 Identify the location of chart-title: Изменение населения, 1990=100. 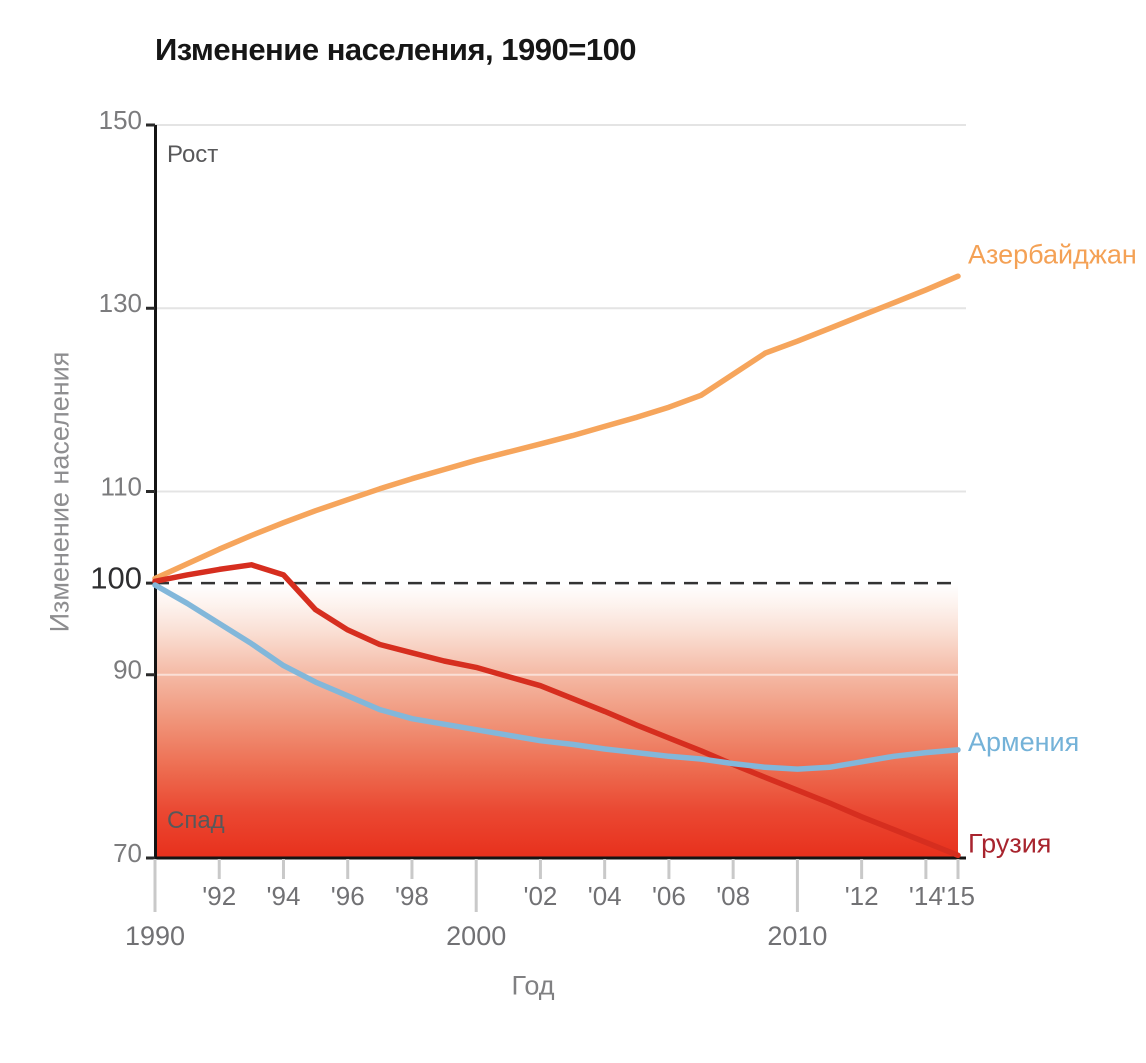
(396, 49).